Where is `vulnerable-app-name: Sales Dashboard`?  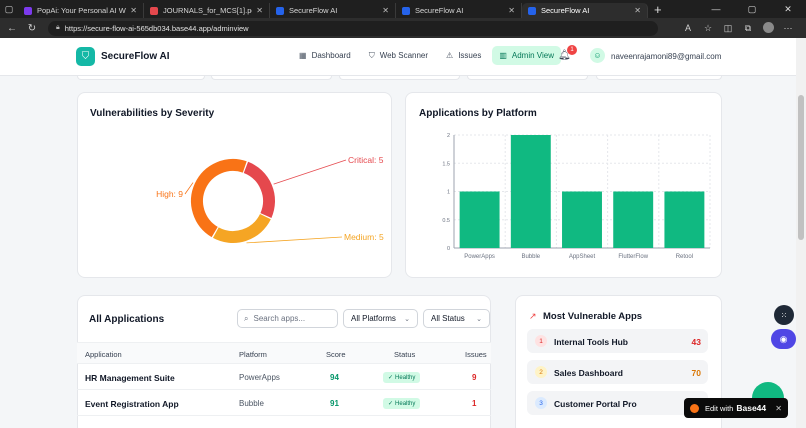 vulnerable-app-name: Sales Dashboard is located at coordinates (588, 373).